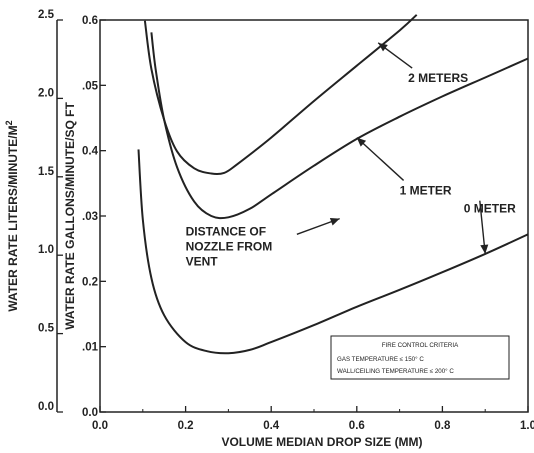  I want to click on y-outer-tick-label: 1.0, so click(46, 250).